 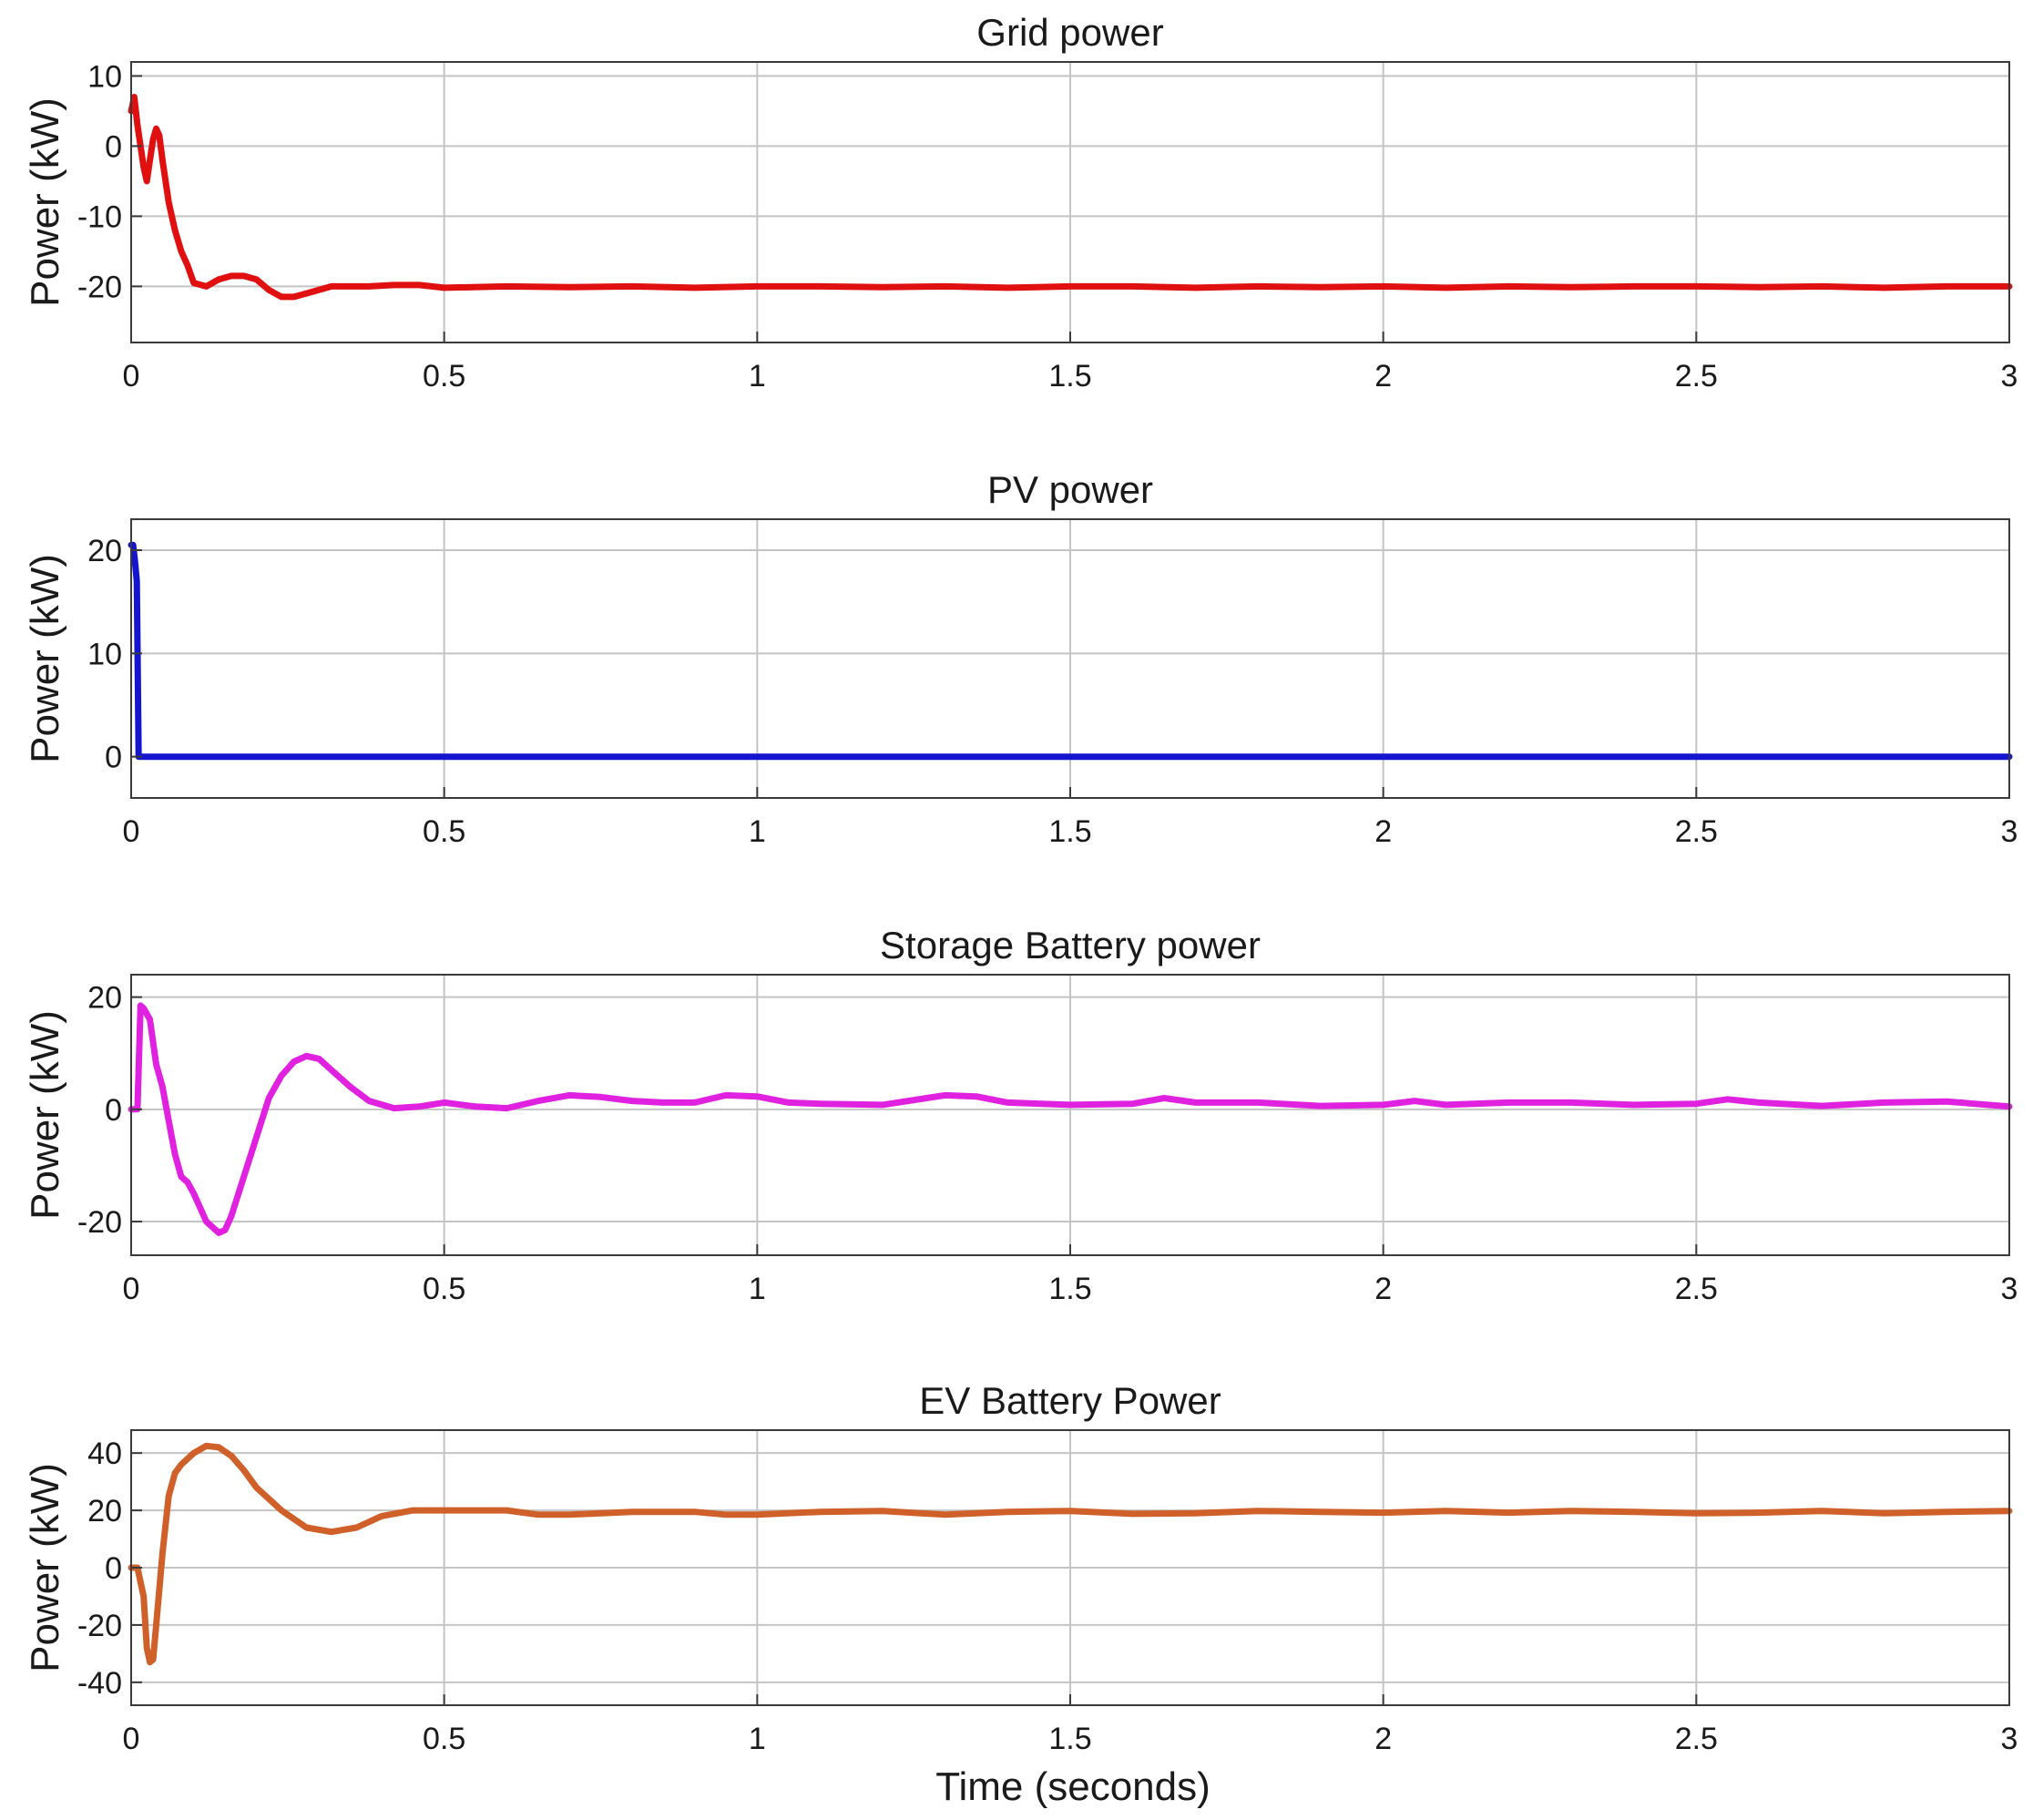 I want to click on plot-title: Storage Battery power, so click(x=1070, y=945).